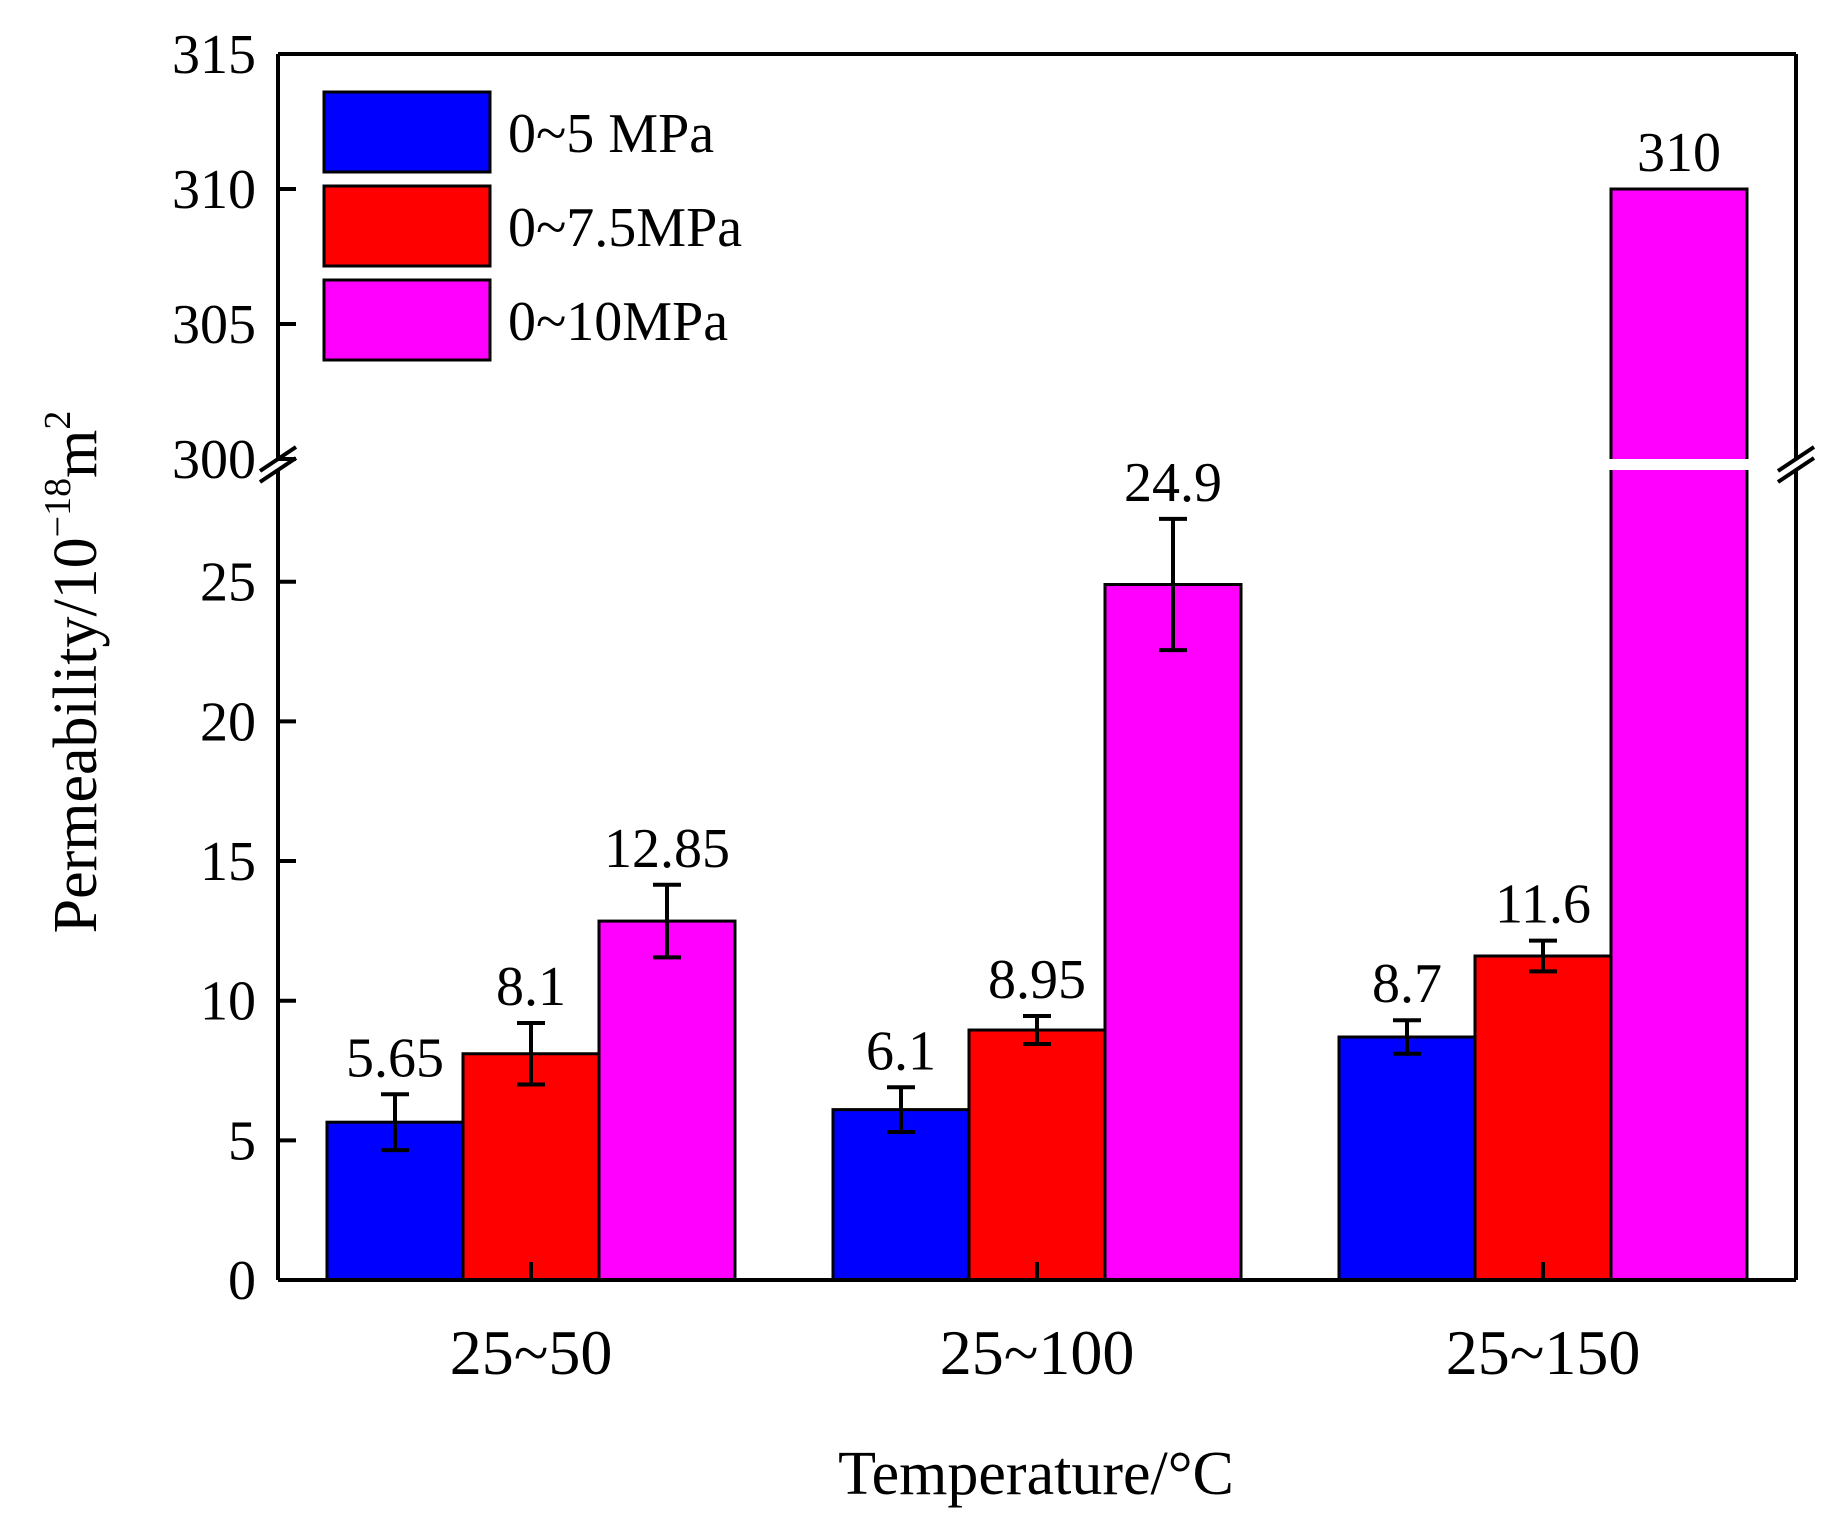  What do you see at coordinates (625, 228) in the screenshot?
I see `legend-label-1: 0~7.5MPa` at bounding box center [625, 228].